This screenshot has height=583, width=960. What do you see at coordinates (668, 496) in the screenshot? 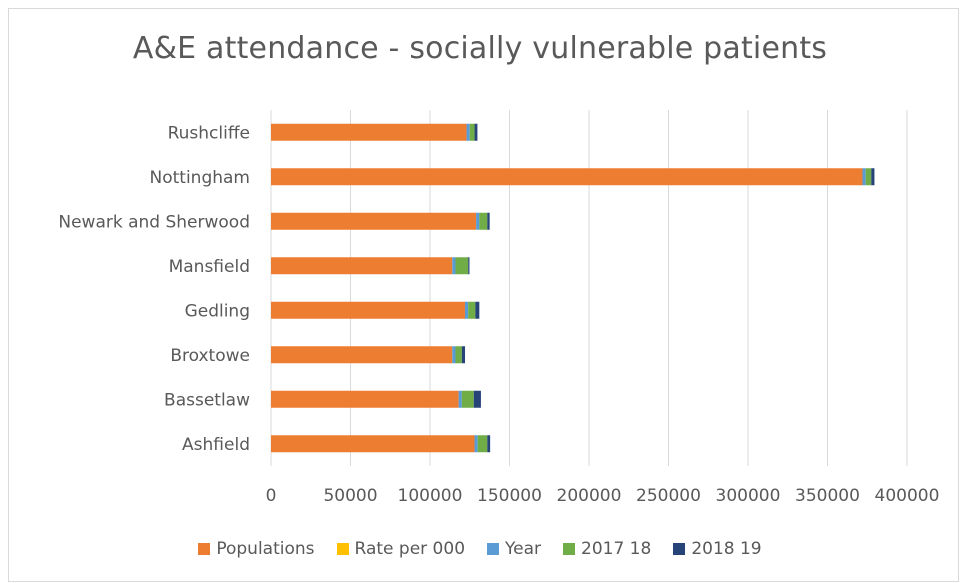
I see `x-tick-label: 250000` at bounding box center [668, 496].